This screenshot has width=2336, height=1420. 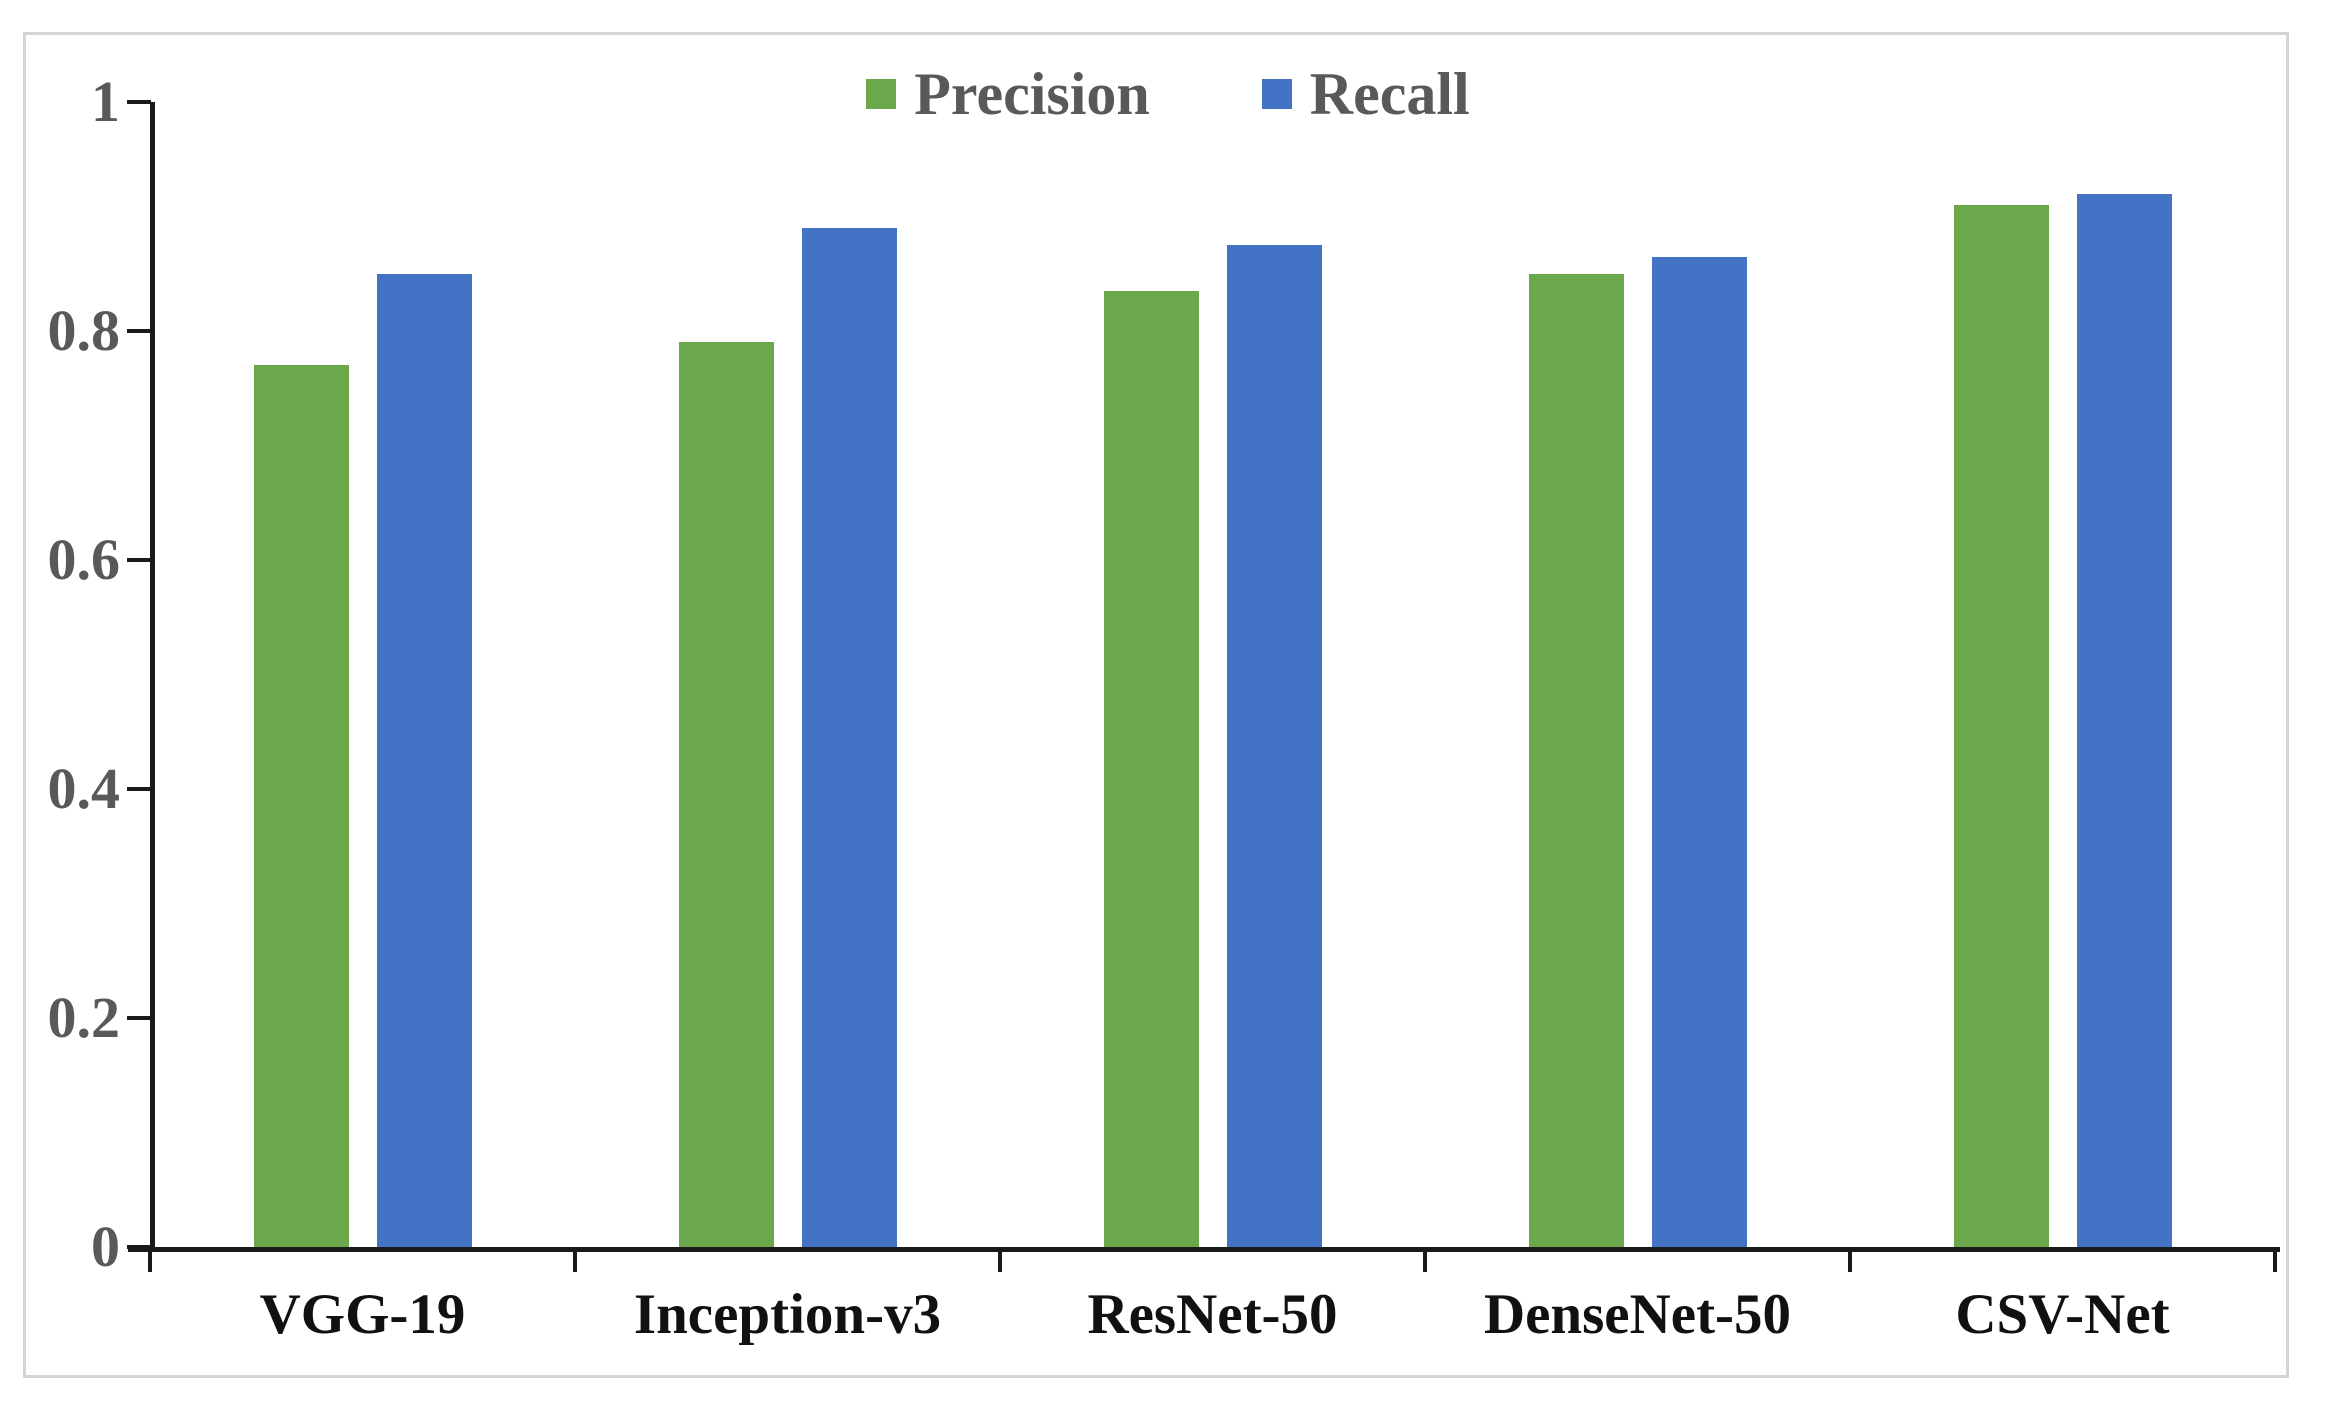 What do you see at coordinates (1276, 94) in the screenshot?
I see `recall-swatch-icon` at bounding box center [1276, 94].